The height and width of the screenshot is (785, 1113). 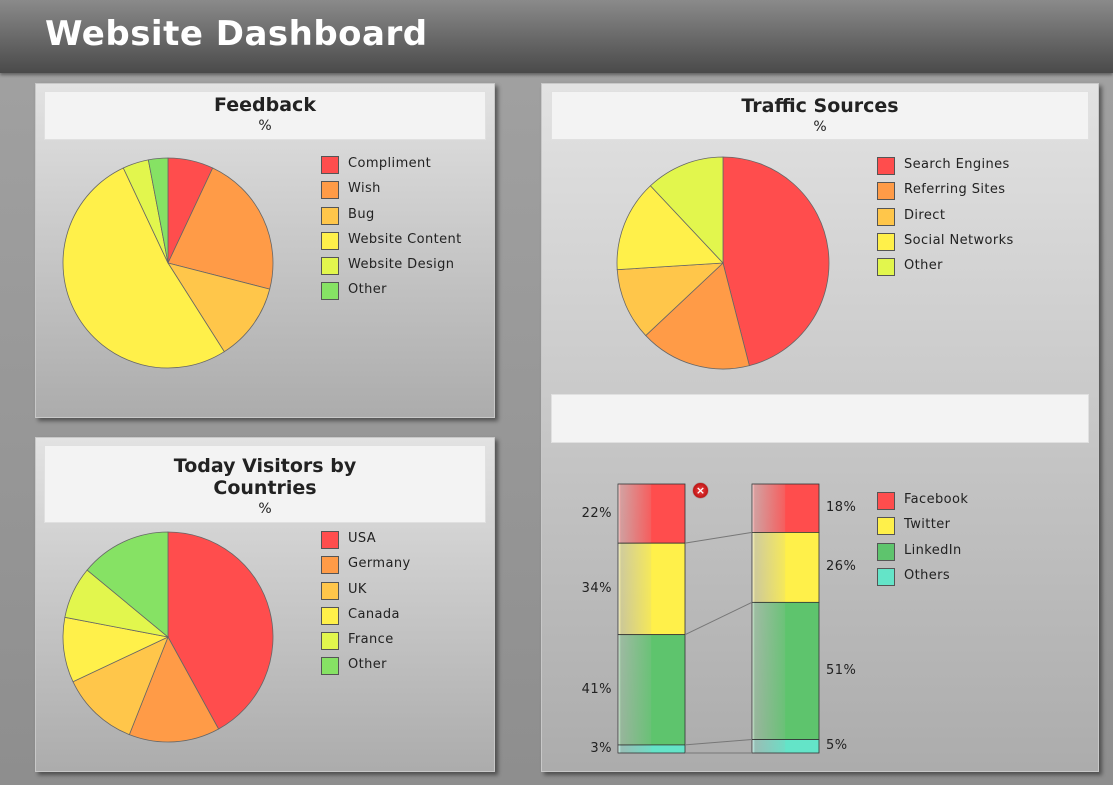 I want to click on legend-item: Referring Sites, so click(x=945, y=194).